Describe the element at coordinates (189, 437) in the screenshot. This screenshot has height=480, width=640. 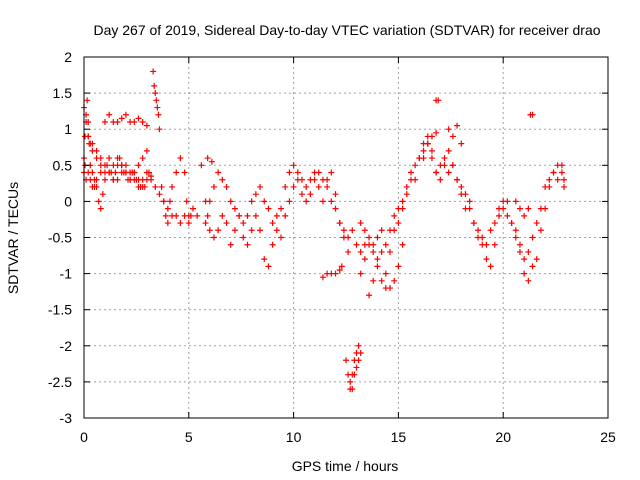
I see `x-tick-label: 5` at that location.